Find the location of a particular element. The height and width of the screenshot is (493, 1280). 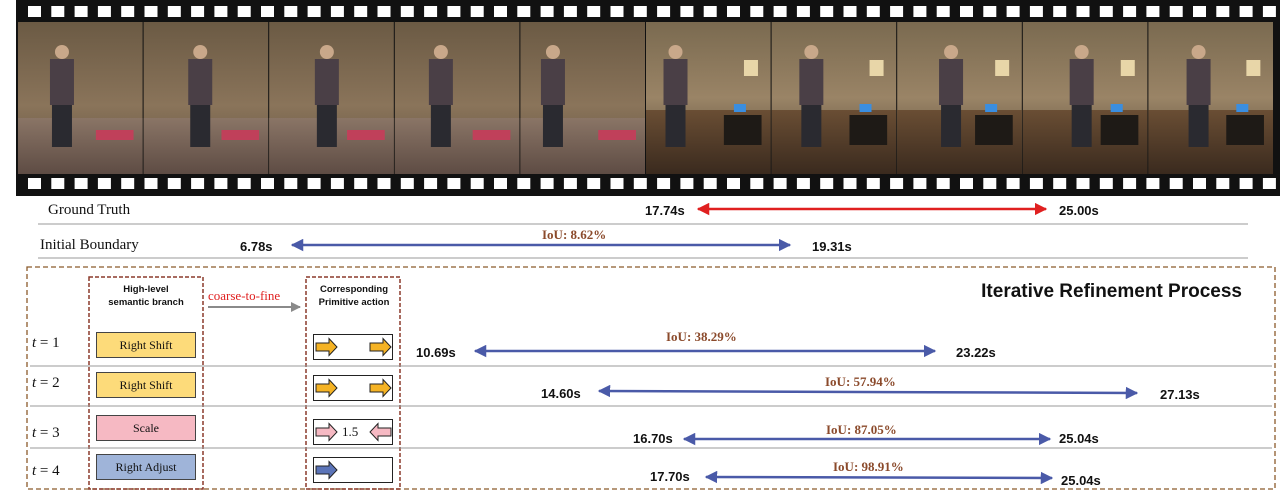

primitive-action-header-line-1: Corresponding is located at coordinates (354, 289).